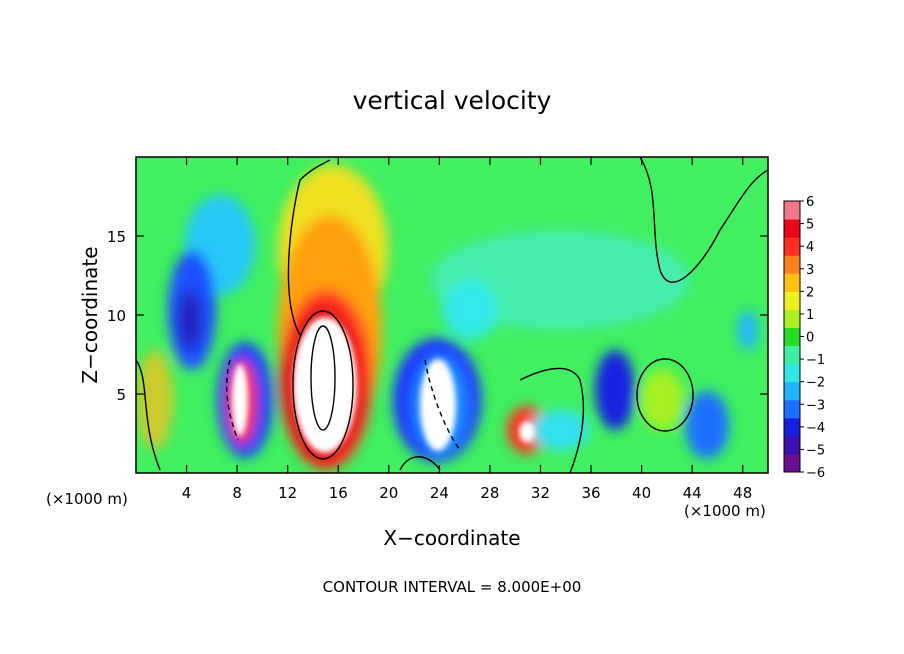 The image size is (904, 654). Describe the element at coordinates (452, 587) in the screenshot. I see `contour-interval-note: CONTOUR INTERVAL = 8.000E+00` at that location.